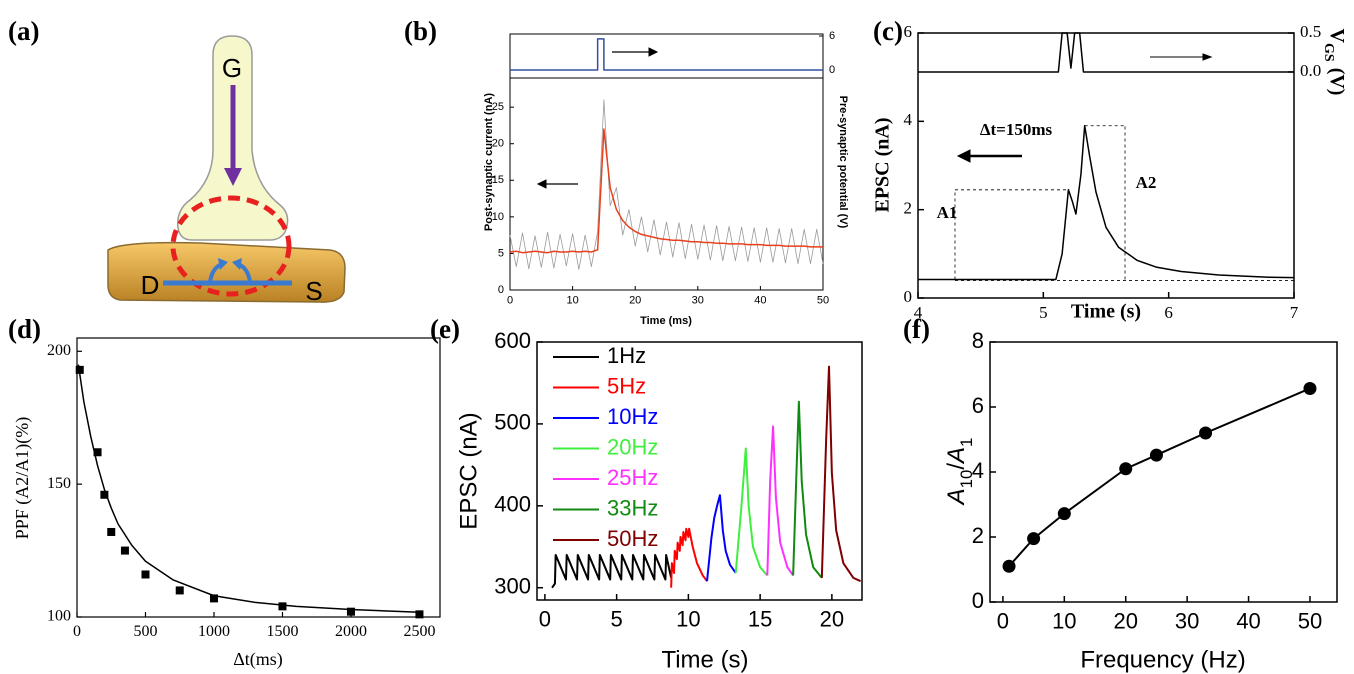 The width and height of the screenshot is (1354, 674). What do you see at coordinates (966, 442) in the screenshot?
I see `axis-label-part: 1` at bounding box center [966, 442].